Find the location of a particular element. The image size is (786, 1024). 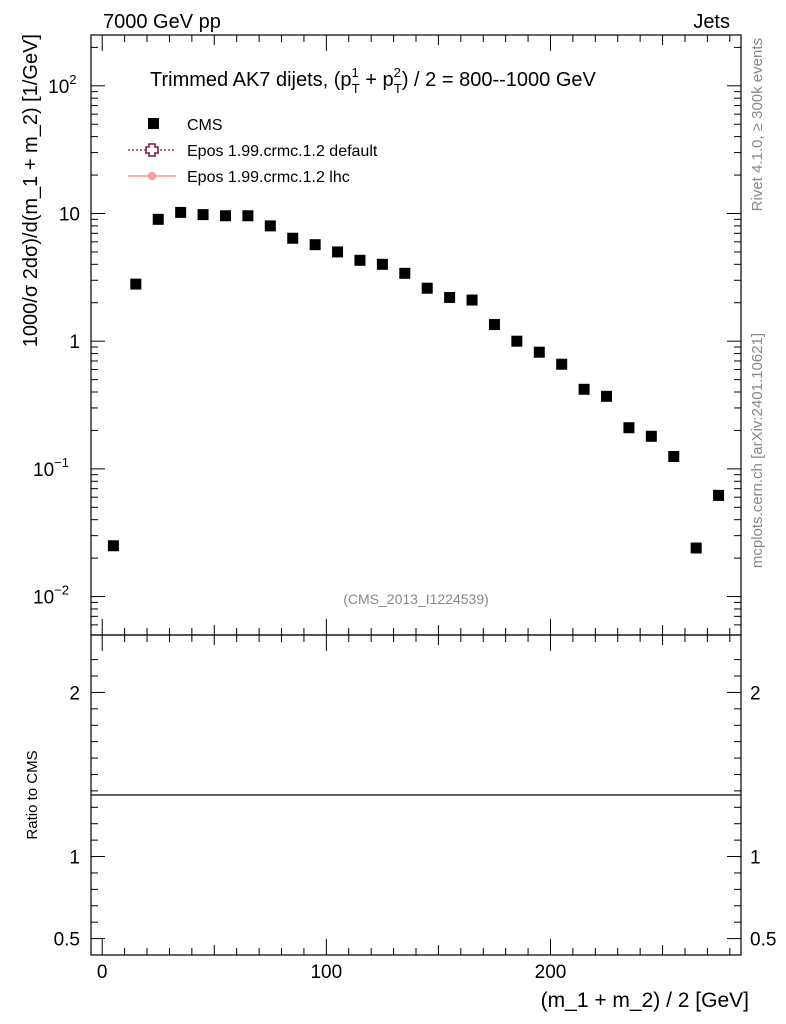

legend-default-label: Epos 1.99.crmc.1.2 default is located at coordinates (282, 151).